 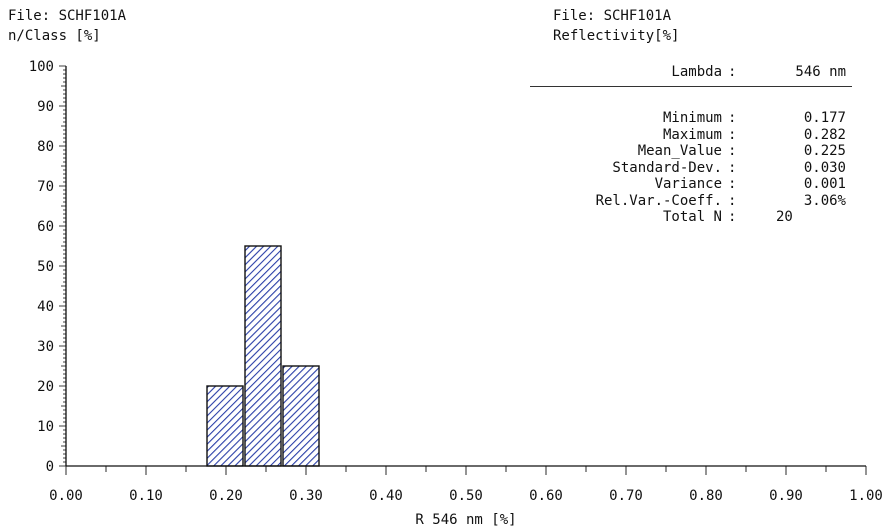 I want to click on y-axis-title: n/Class [%], so click(x=54, y=36).